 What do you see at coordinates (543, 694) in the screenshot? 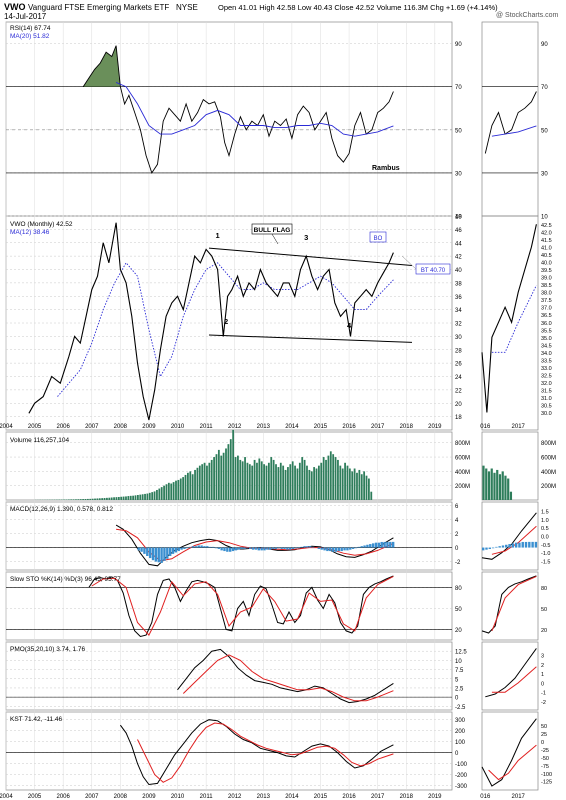
I see `pmo-right-ytick-label: -1` at bounding box center [543, 694].